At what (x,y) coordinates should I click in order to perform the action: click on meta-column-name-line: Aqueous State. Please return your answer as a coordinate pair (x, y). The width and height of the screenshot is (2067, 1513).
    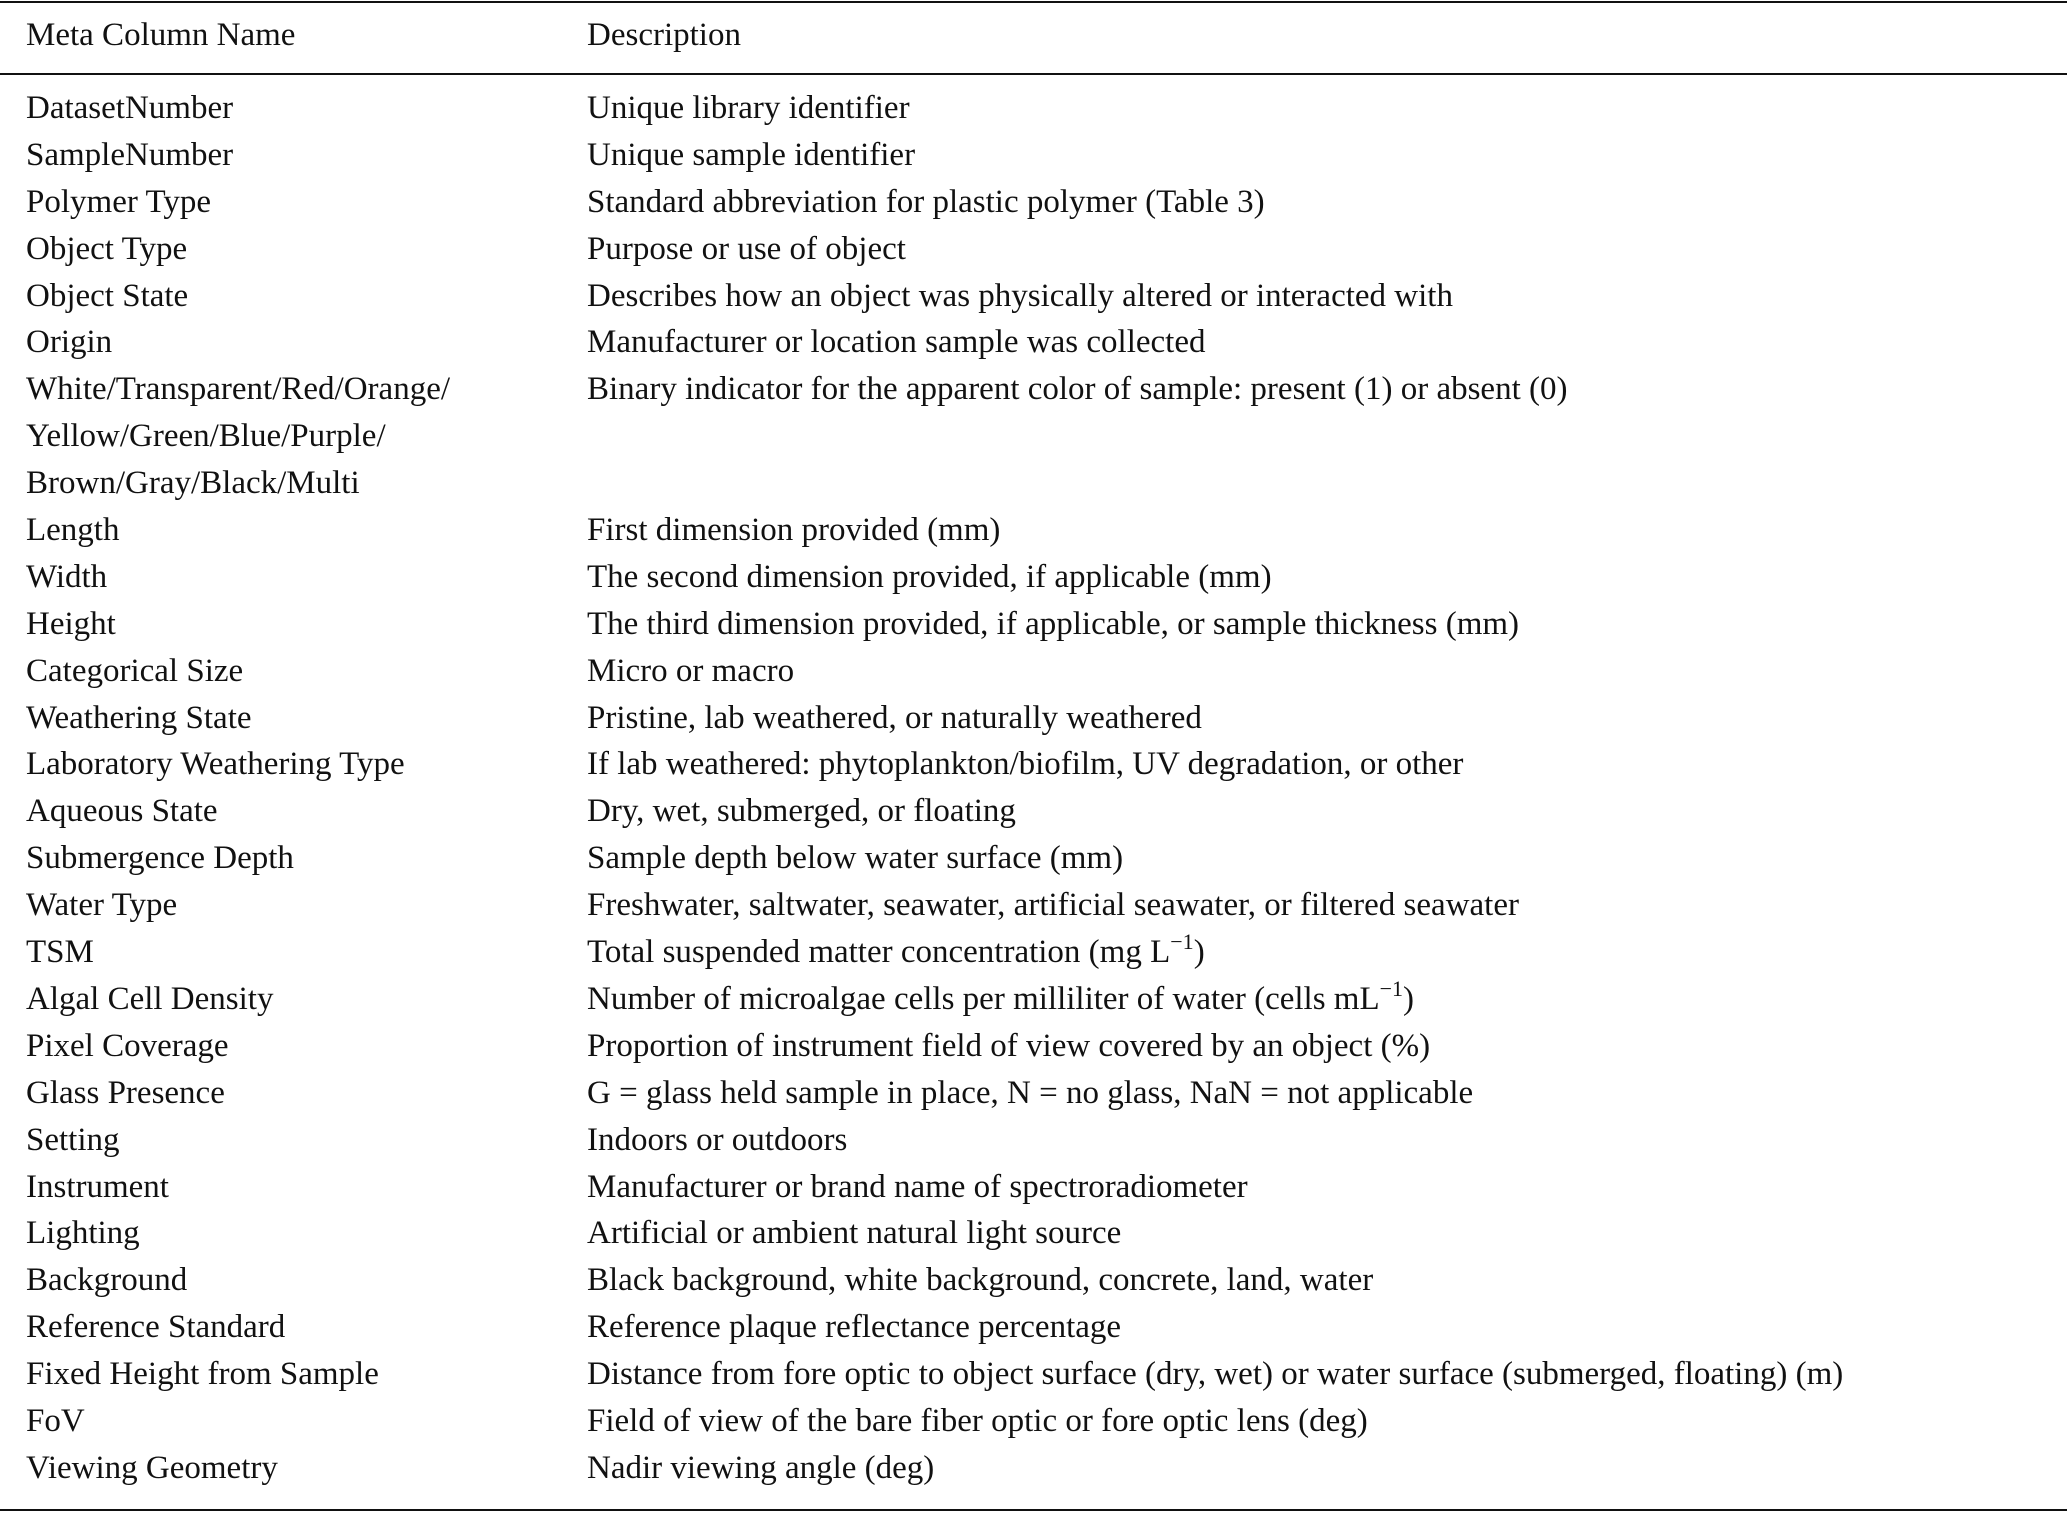
    Looking at the image, I should click on (122, 811).